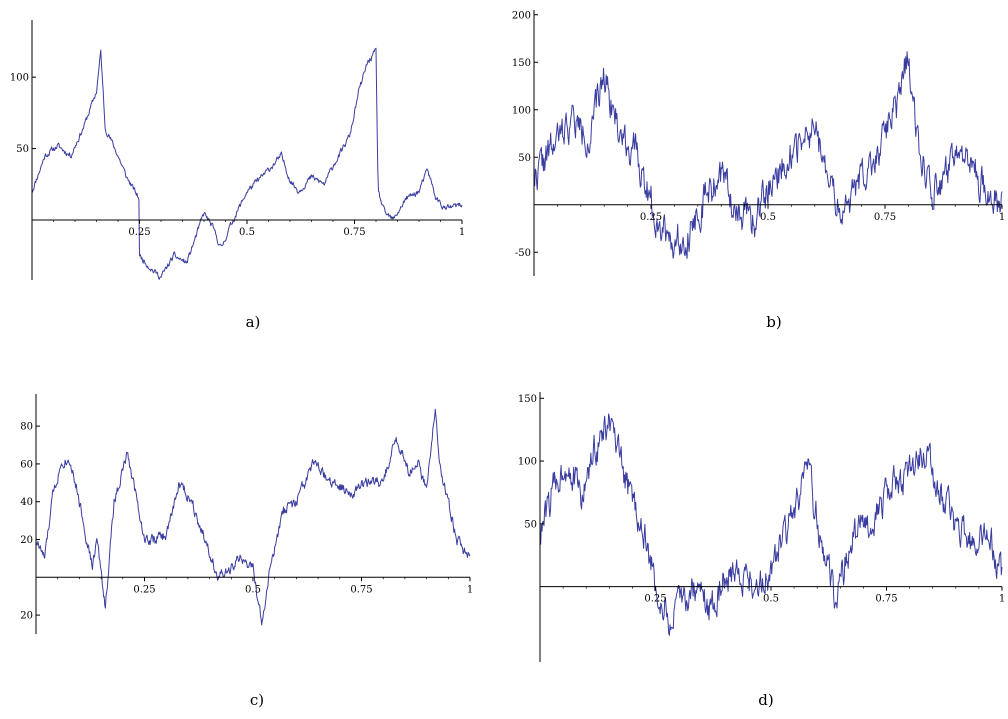 The height and width of the screenshot is (719, 1008). What do you see at coordinates (768, 155) in the screenshot?
I see `series-line-b` at bounding box center [768, 155].